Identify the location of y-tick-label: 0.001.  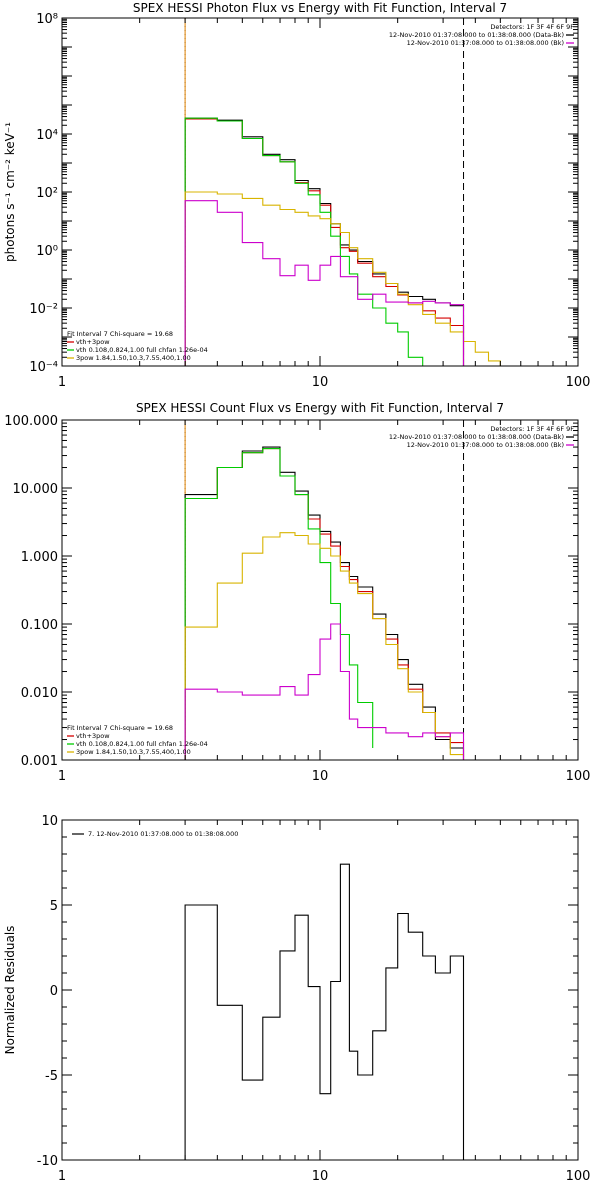
(39, 761).